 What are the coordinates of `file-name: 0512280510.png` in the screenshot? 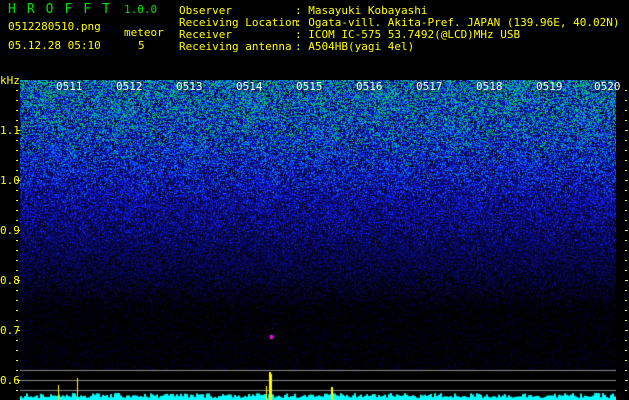 It's located at (54, 26).